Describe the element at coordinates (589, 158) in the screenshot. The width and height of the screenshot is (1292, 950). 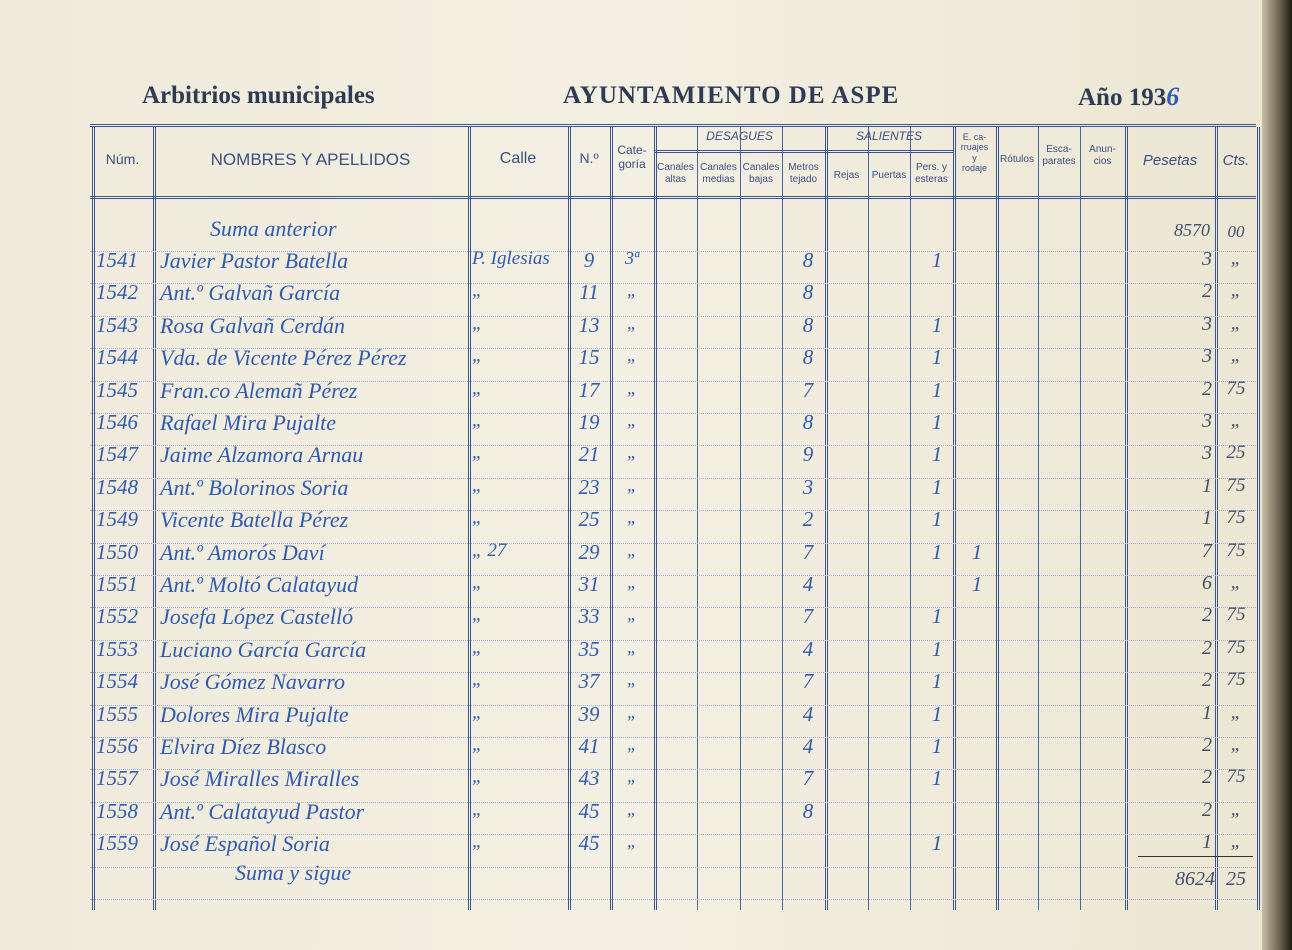
I see `col-header-numero: N.º` at that location.